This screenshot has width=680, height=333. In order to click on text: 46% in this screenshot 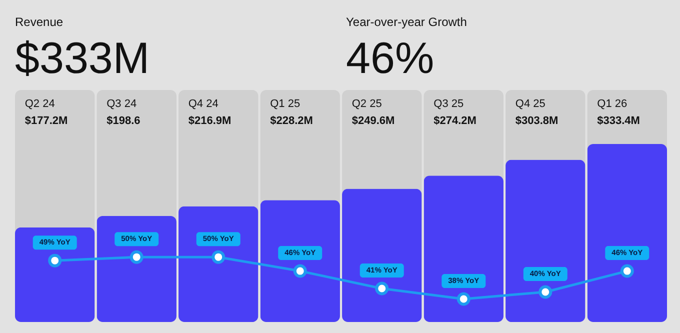, I will do `click(390, 58)`.